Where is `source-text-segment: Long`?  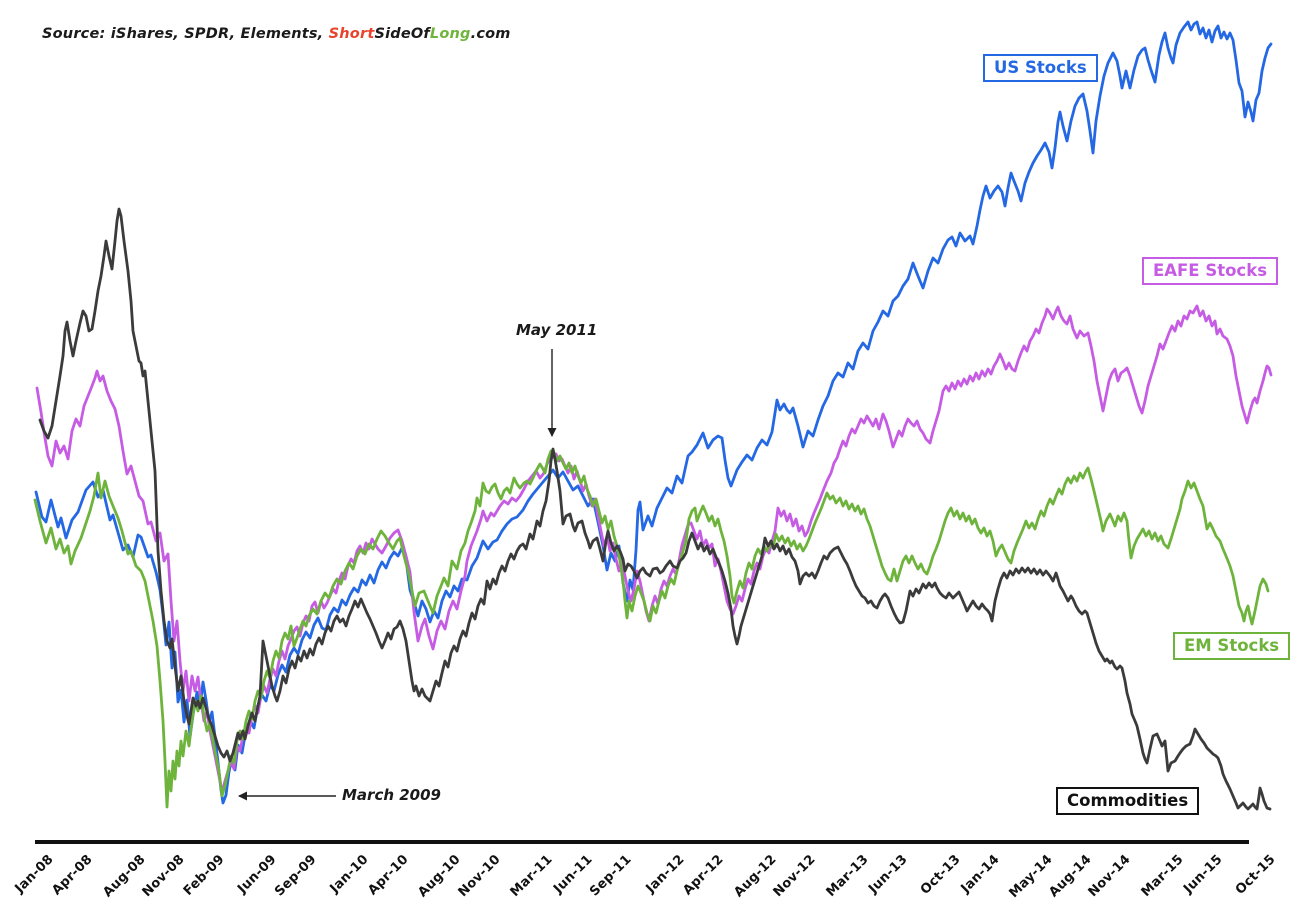 source-text-segment: Long is located at coordinates (450, 34).